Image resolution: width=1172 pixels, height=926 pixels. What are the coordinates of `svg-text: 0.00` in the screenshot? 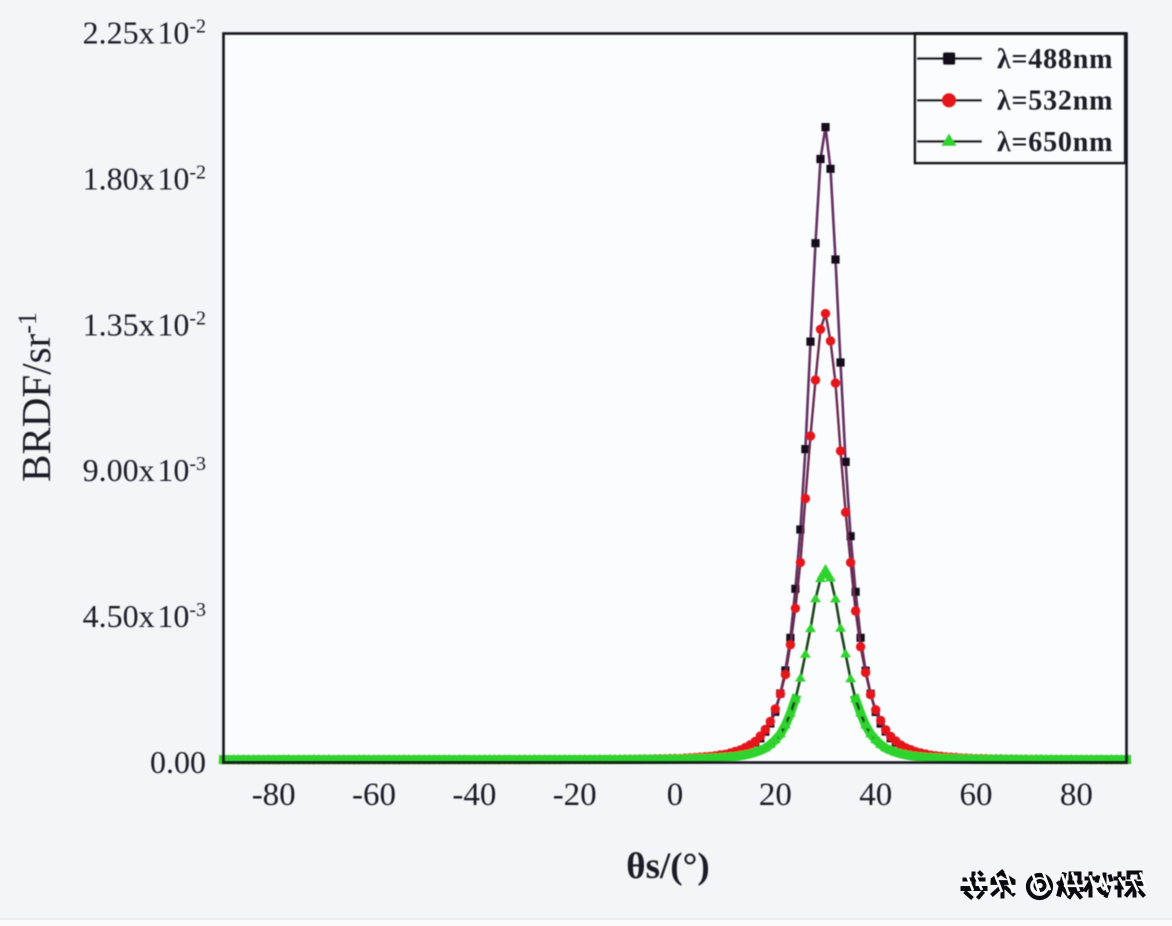 It's located at (178, 762).